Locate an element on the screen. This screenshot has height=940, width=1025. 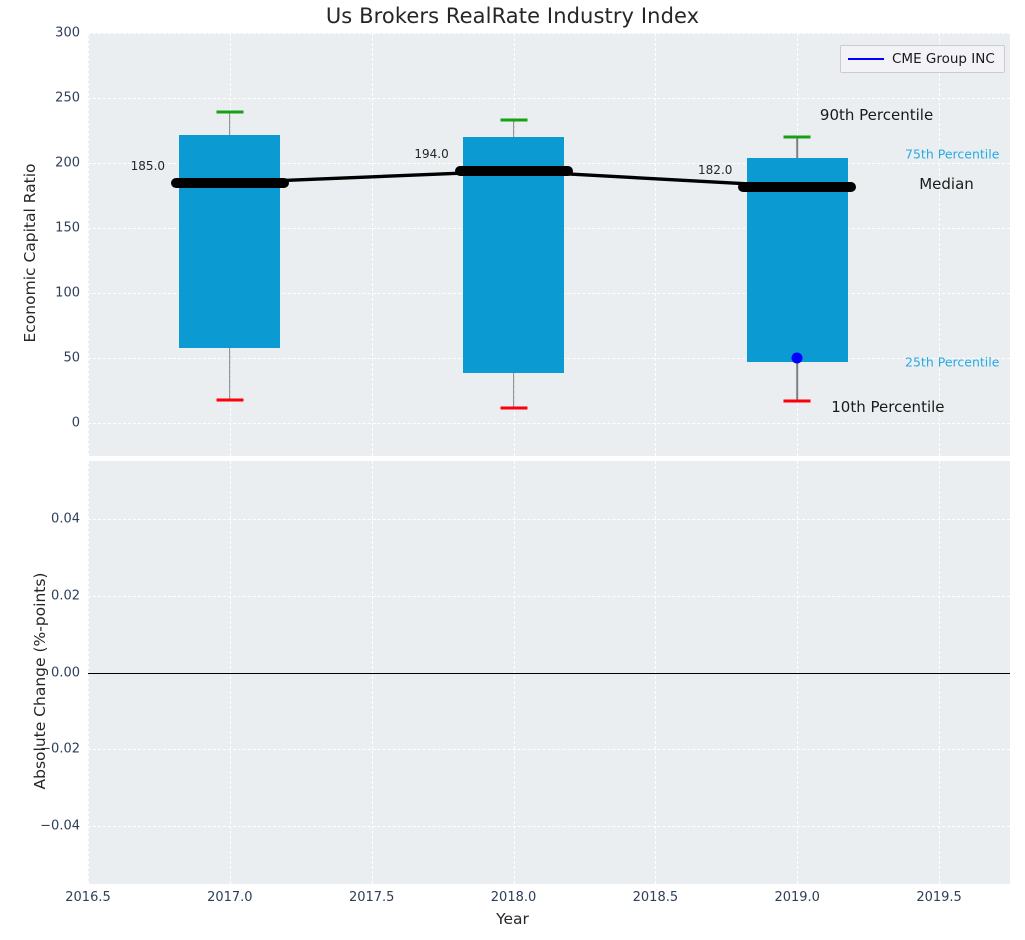
y-tick-top-4: 200 is located at coordinates (67, 163).